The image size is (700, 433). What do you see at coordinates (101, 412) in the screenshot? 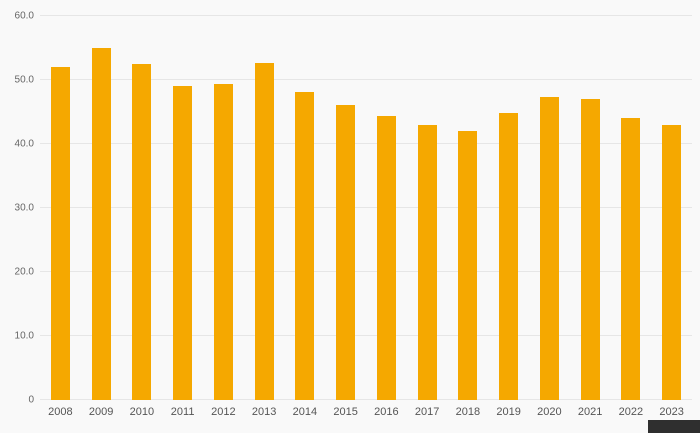
I see `x-axis-label-2009: 2009` at bounding box center [101, 412].